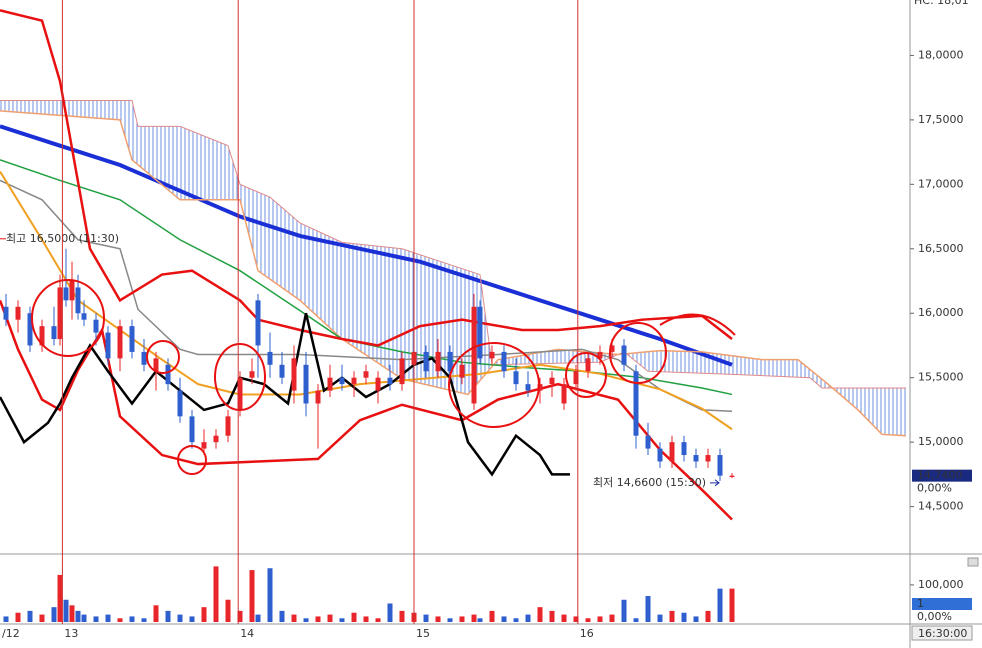  I want to click on y-tick-label: 14,5000, so click(941, 506).